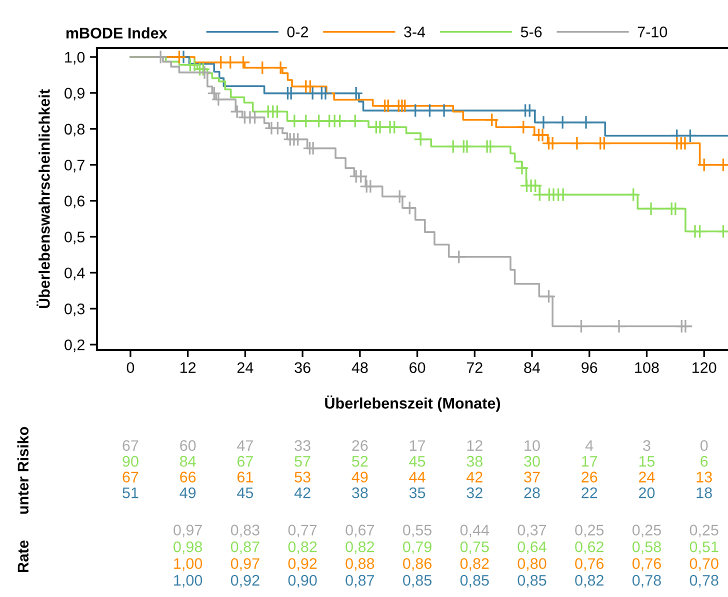  Describe the element at coordinates (532, 461) in the screenshot. I see `data-label: 30` at that location.